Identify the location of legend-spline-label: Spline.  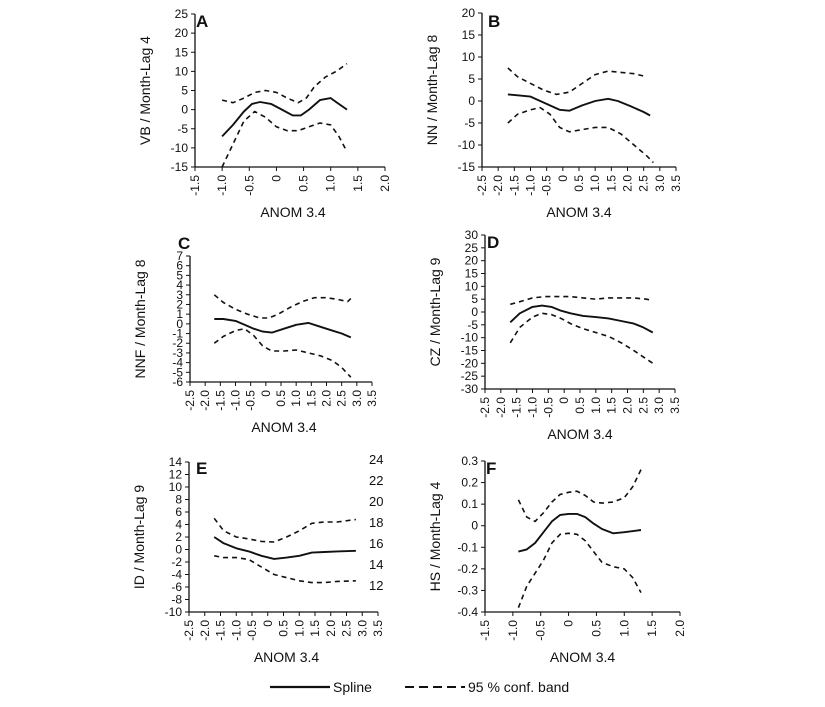
(352, 687).